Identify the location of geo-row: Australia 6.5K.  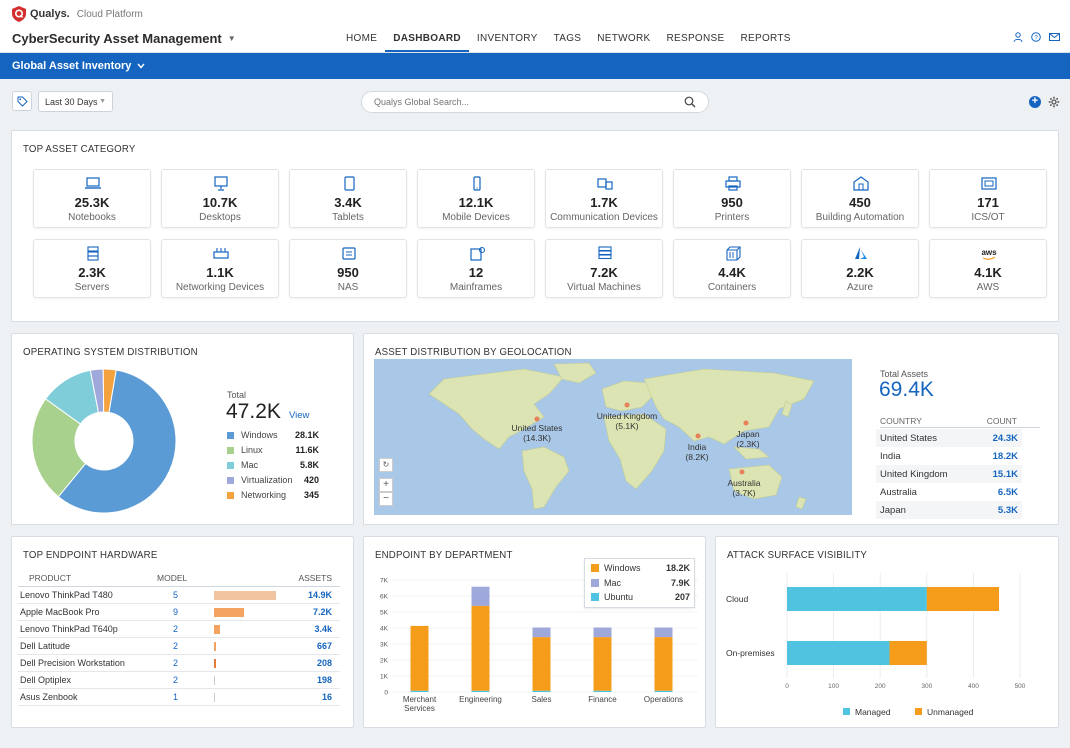
(949, 492).